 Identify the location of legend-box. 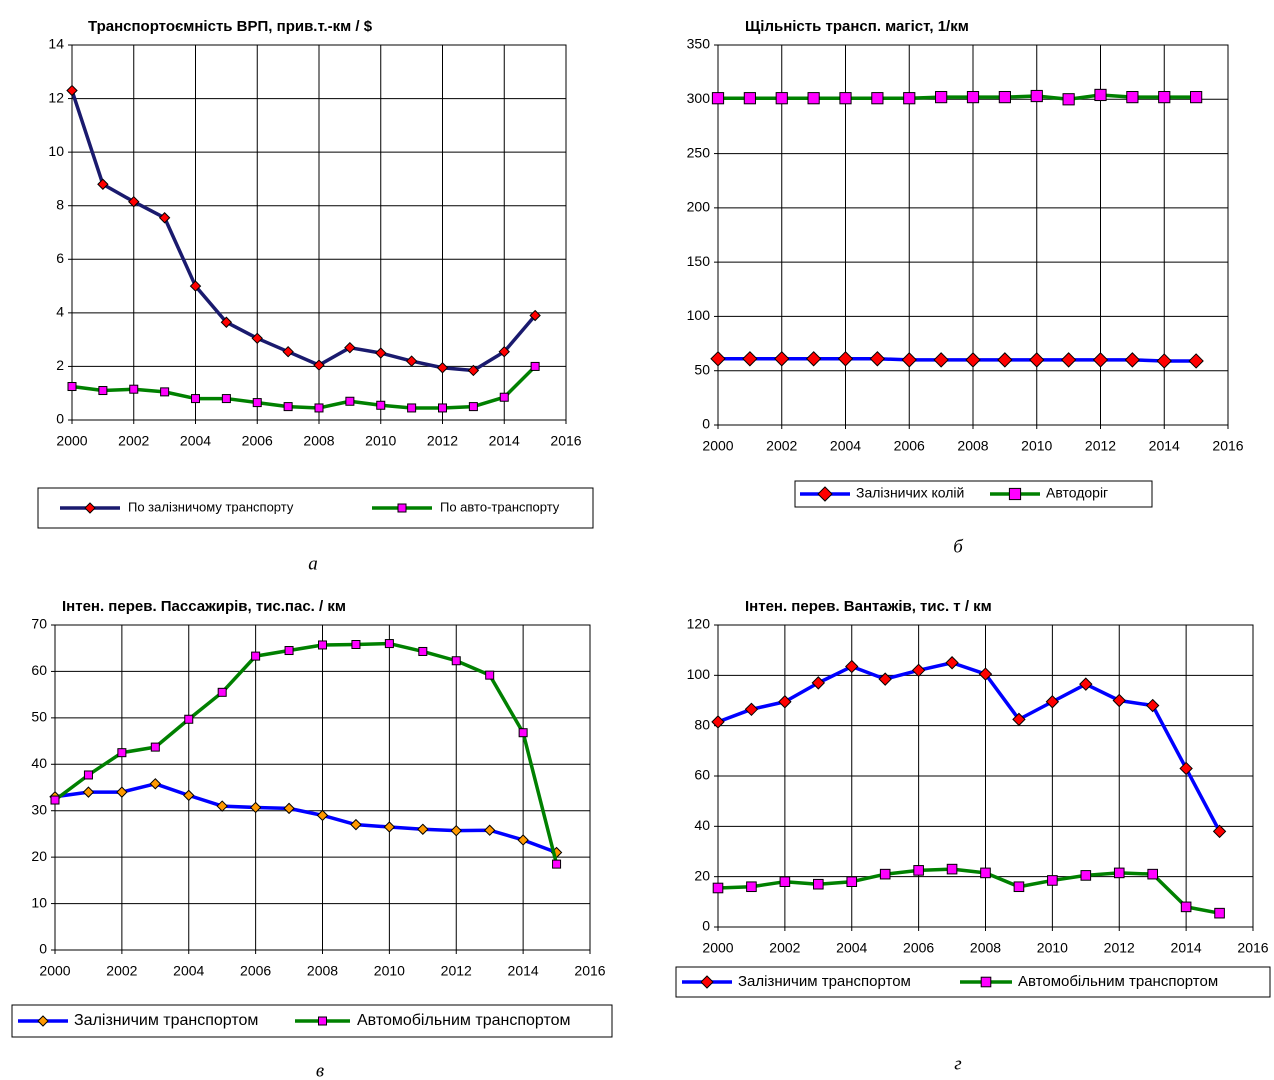
(973, 494).